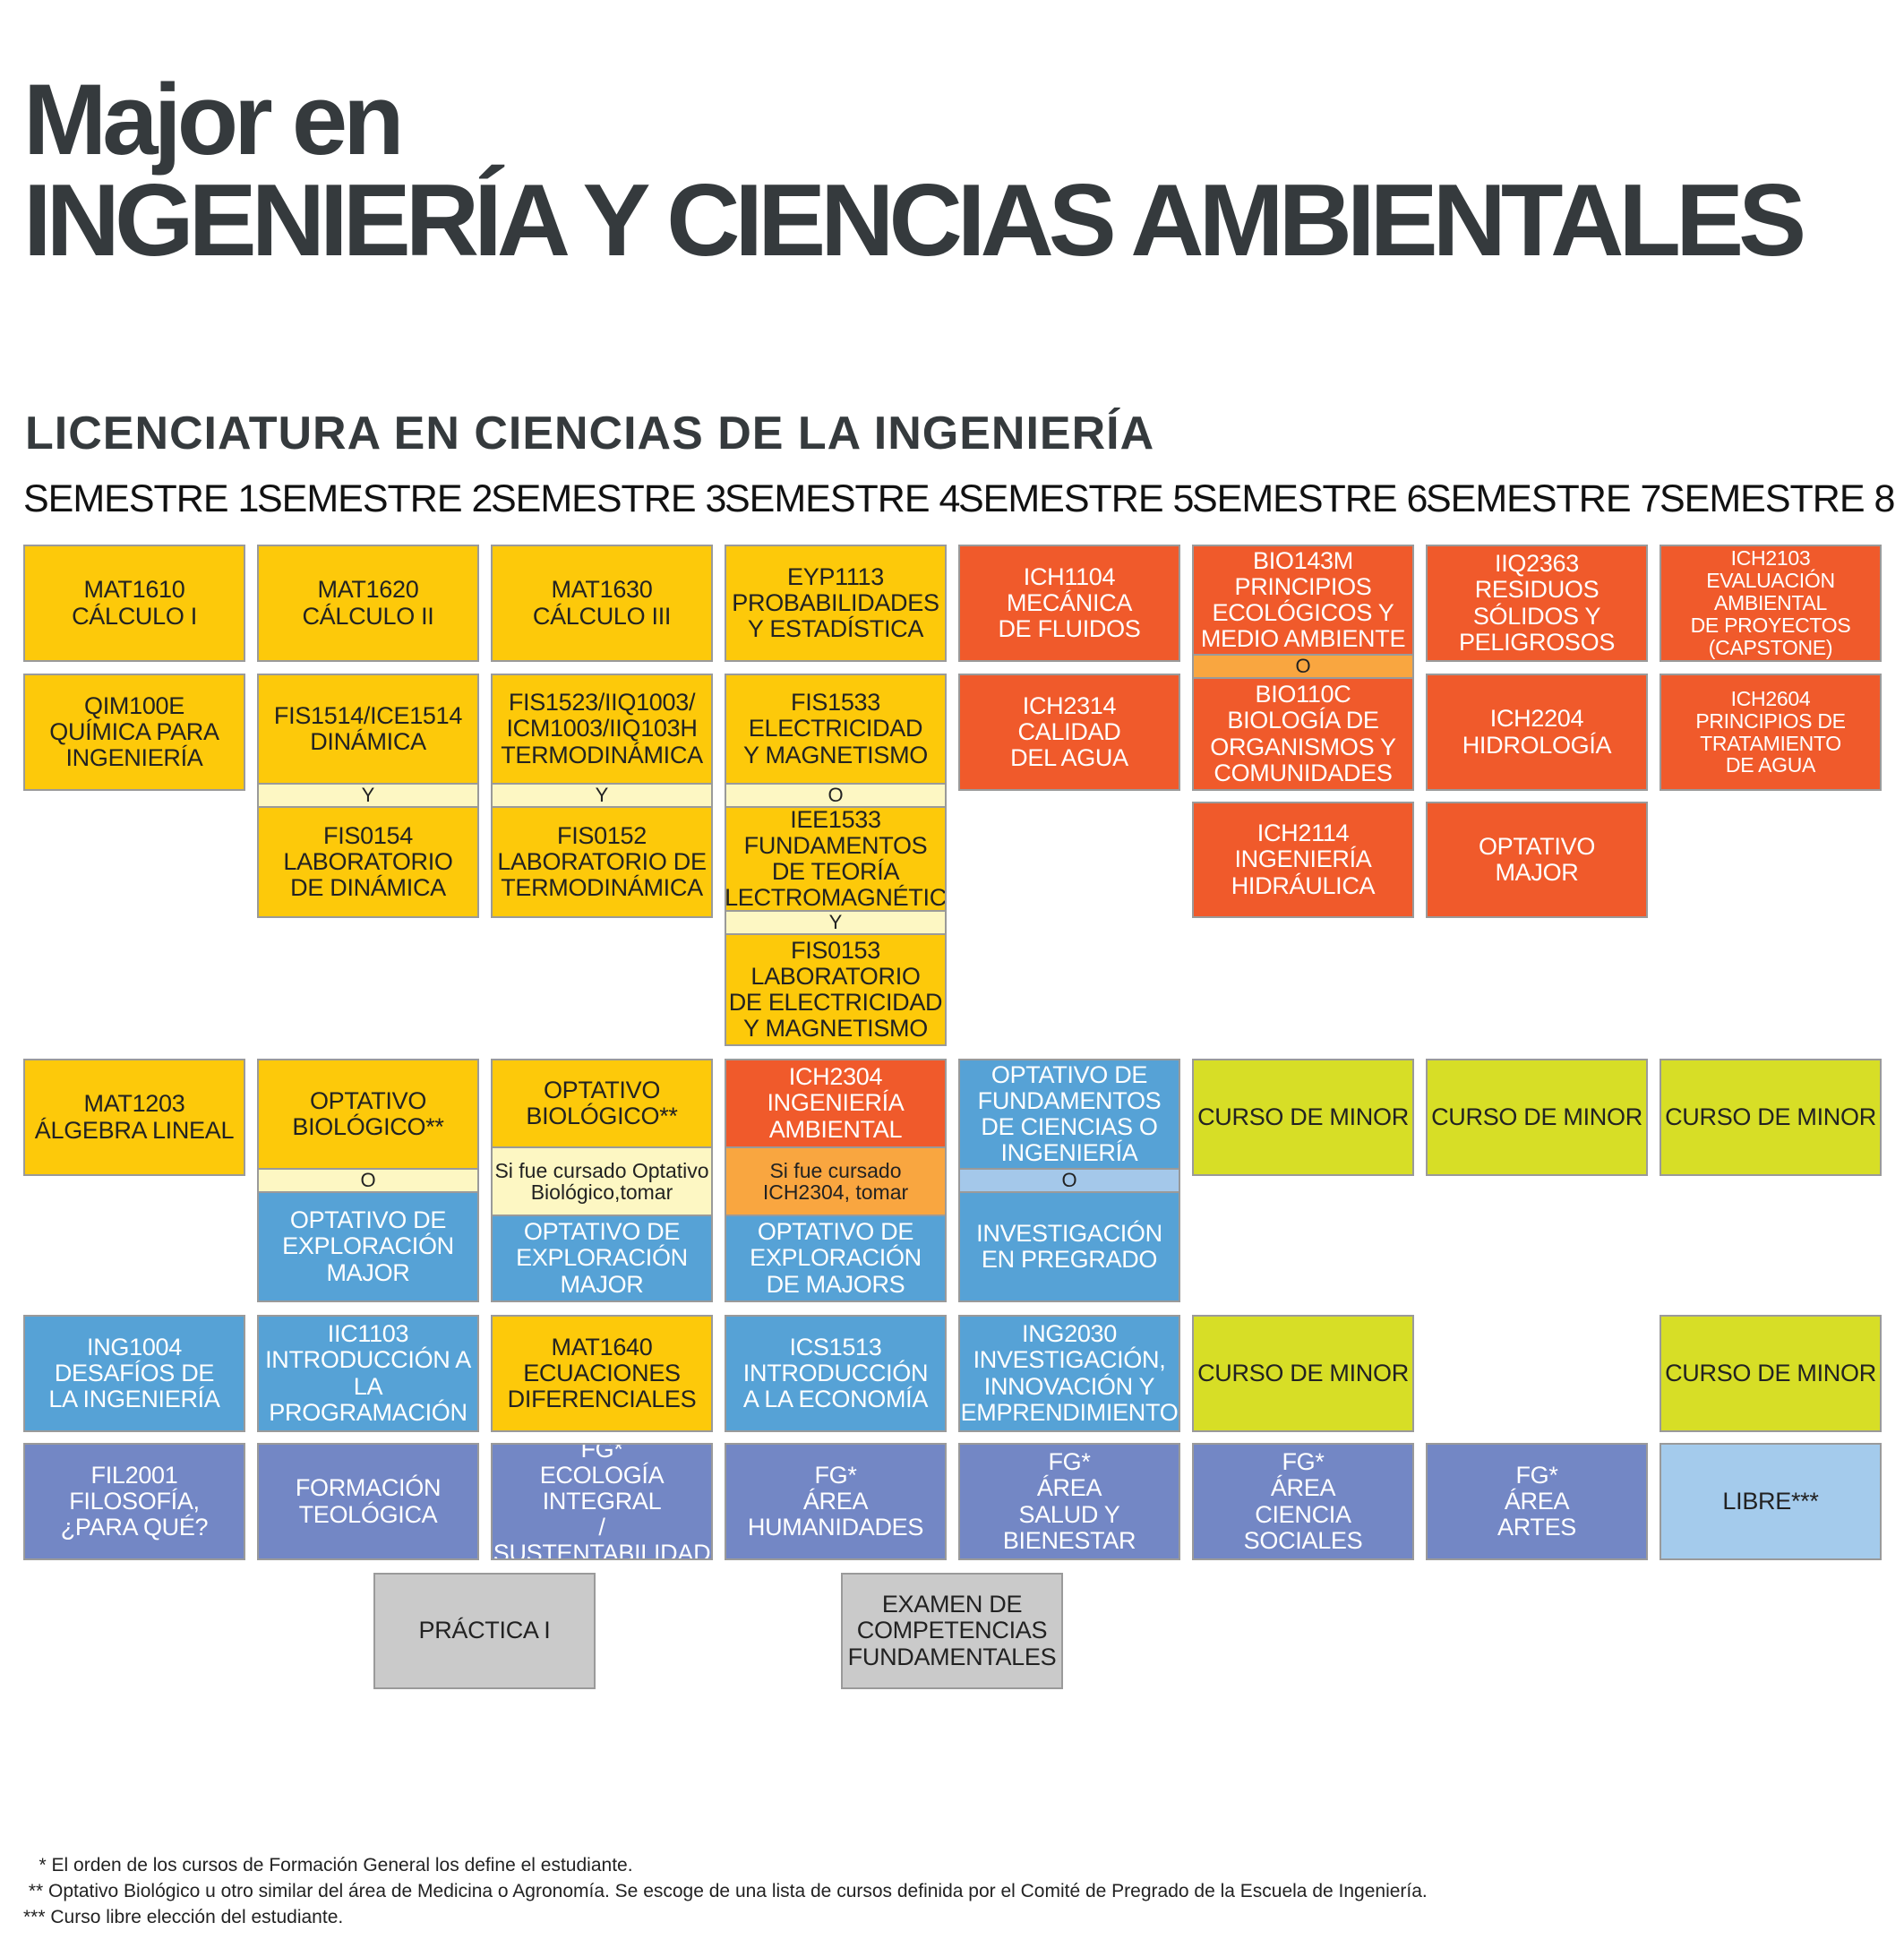 The width and height of the screenshot is (1904, 1957). Describe the element at coordinates (1771, 1373) in the screenshot. I see `course-minor-s8-b: CURSO DE MINOR` at that location.